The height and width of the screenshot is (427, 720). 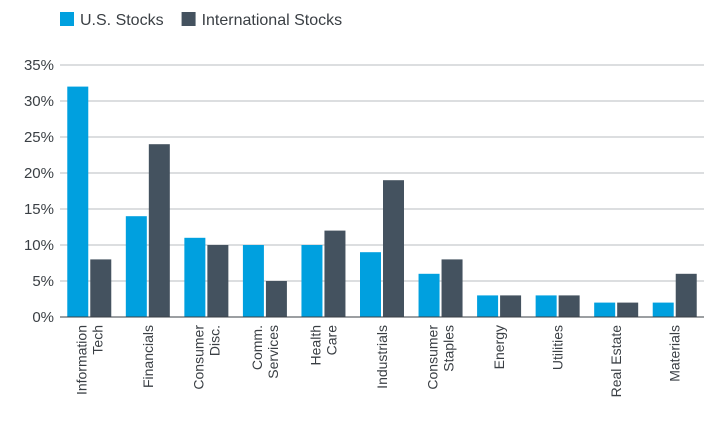 What do you see at coordinates (201, 20) in the screenshot?
I see `legend: U.S. Stocks International Stocks` at bounding box center [201, 20].